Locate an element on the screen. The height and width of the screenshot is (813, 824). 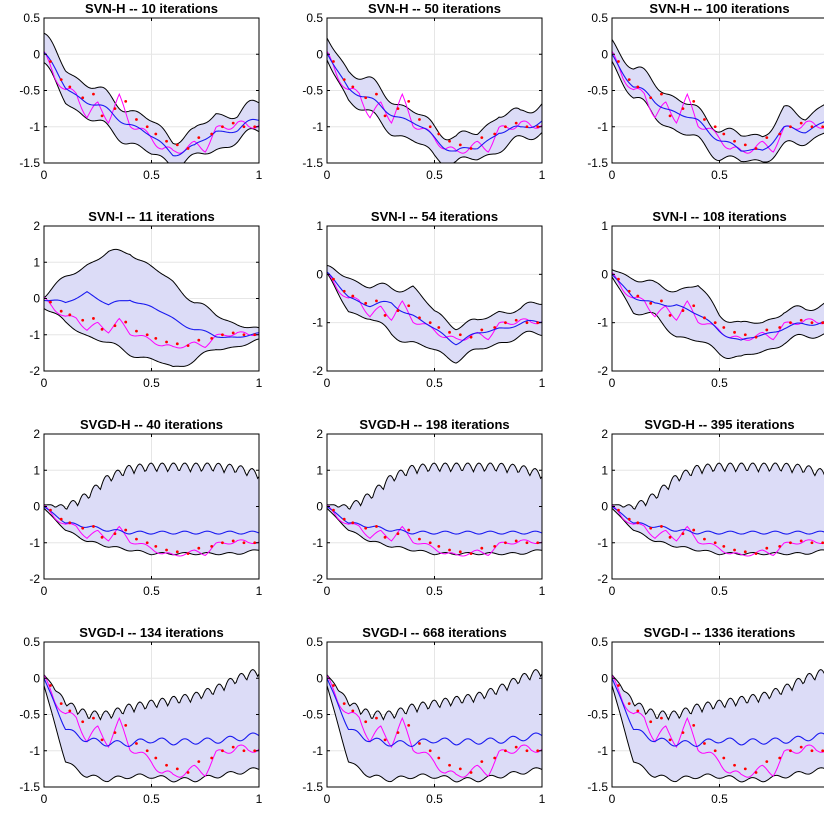
x-tick-label: 0 is located at coordinates (612, 799).